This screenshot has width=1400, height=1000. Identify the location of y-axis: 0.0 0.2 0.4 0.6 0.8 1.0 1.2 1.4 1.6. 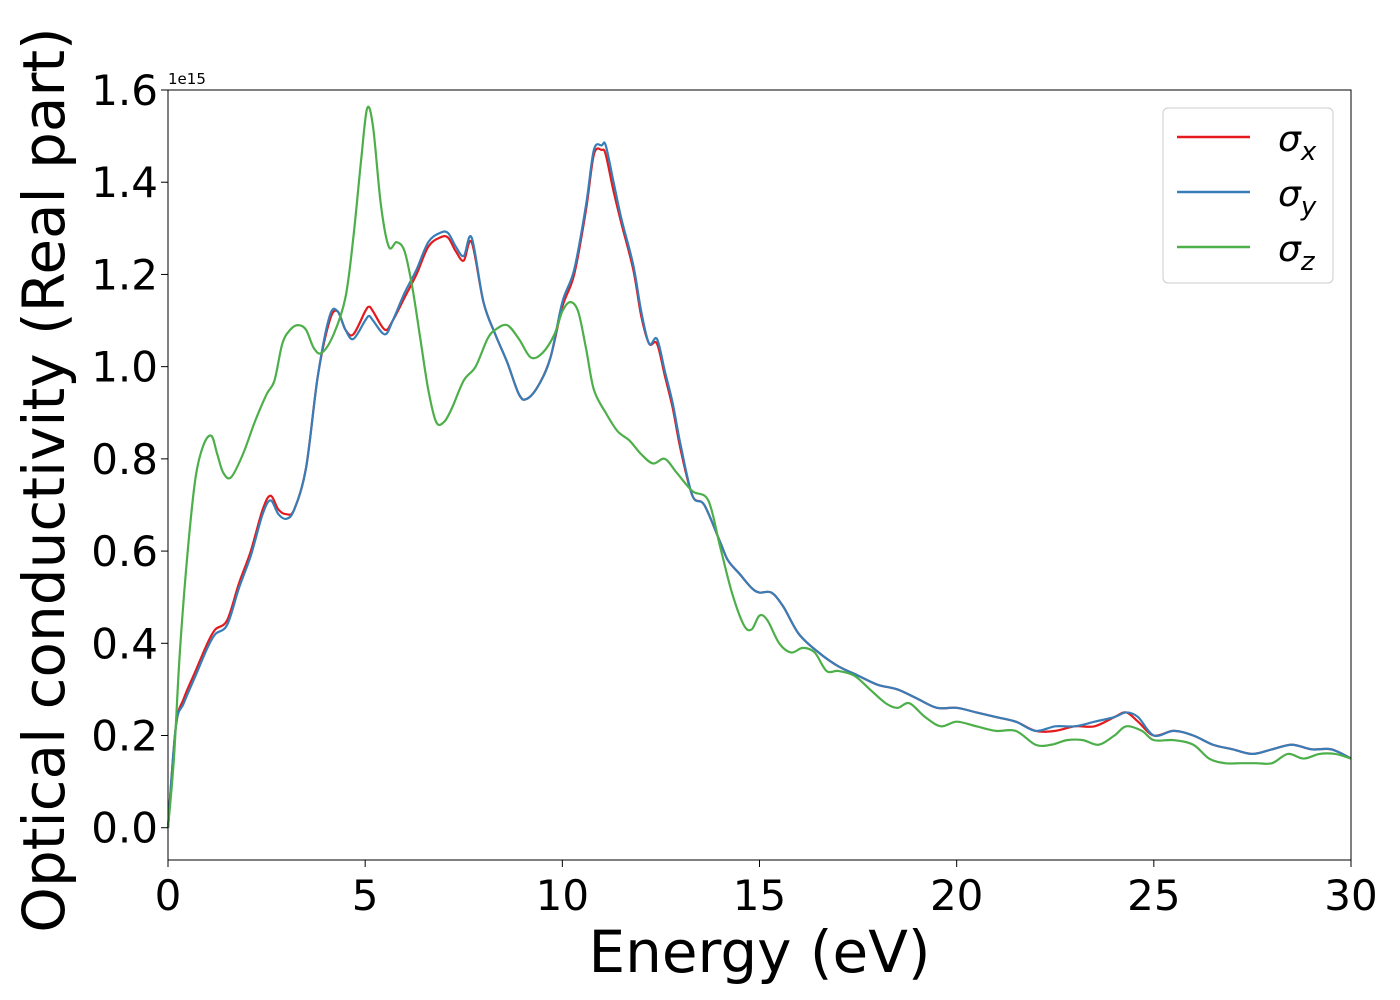
(129, 459).